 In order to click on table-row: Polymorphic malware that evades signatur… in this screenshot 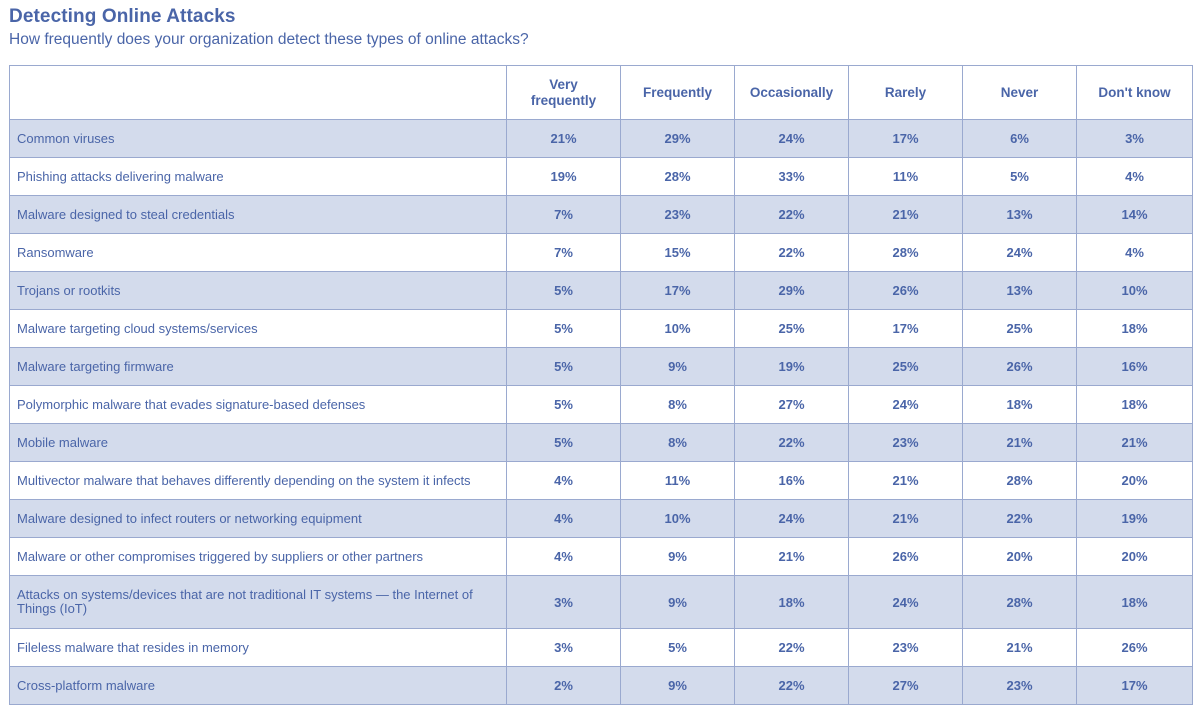, I will do `click(601, 404)`.